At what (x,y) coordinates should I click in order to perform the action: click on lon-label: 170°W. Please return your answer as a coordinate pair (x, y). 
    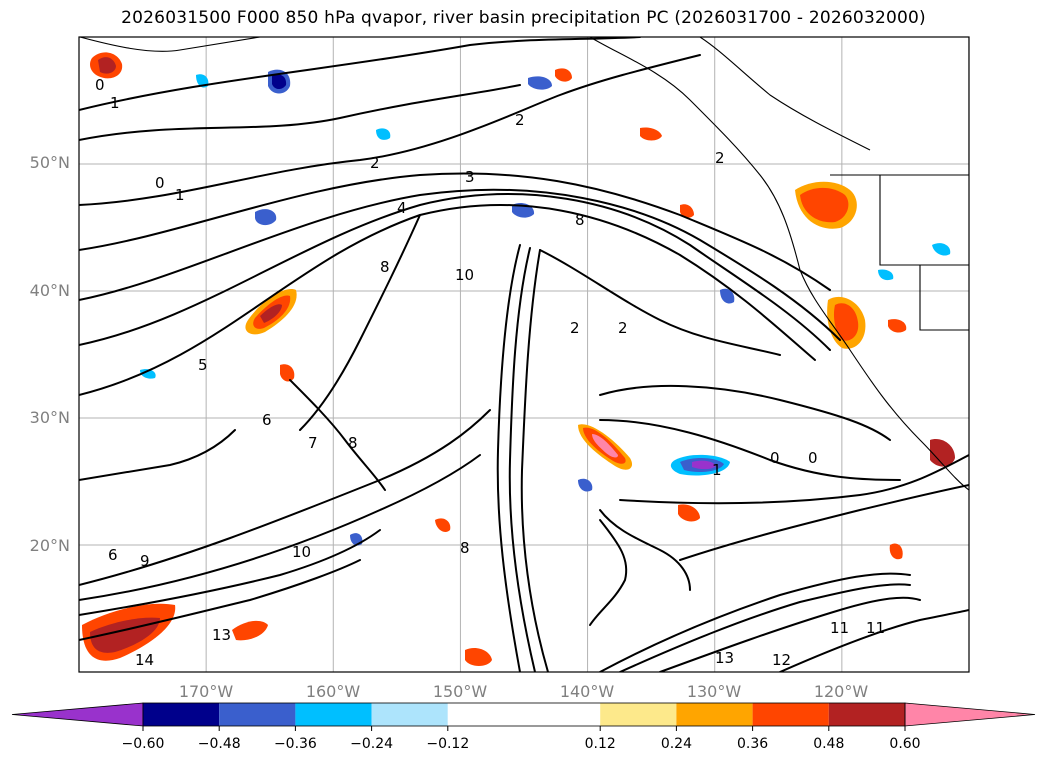
    Looking at the image, I should click on (206, 691).